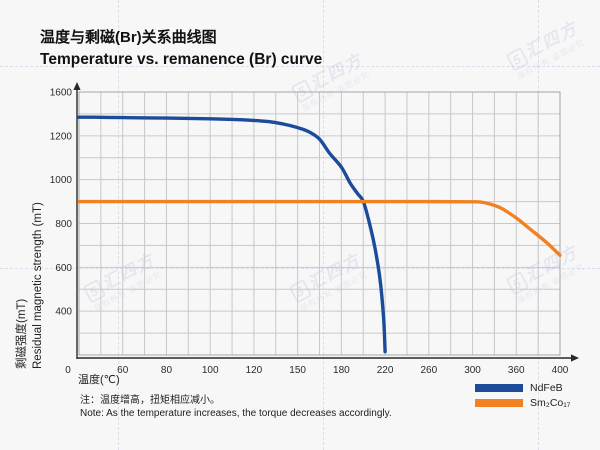 This screenshot has width=600, height=450. I want to click on chart-legend: NdFeB Sm₂Co₁₇, so click(522, 395).